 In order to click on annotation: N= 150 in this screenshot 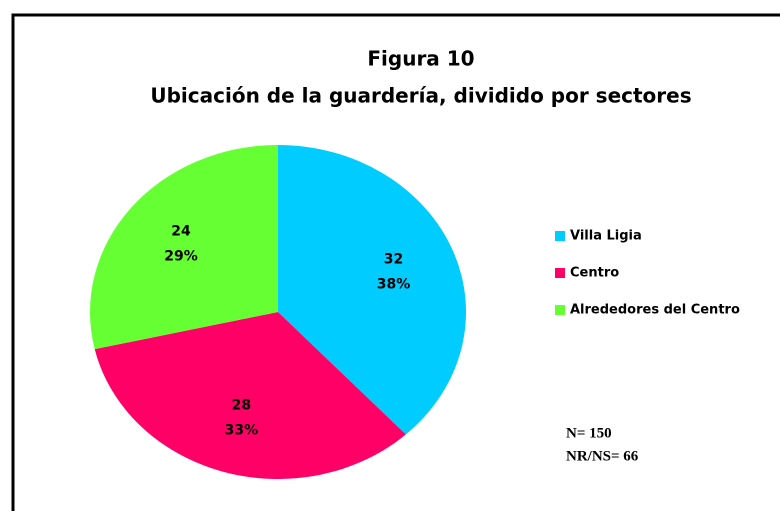, I will do `click(589, 433)`.